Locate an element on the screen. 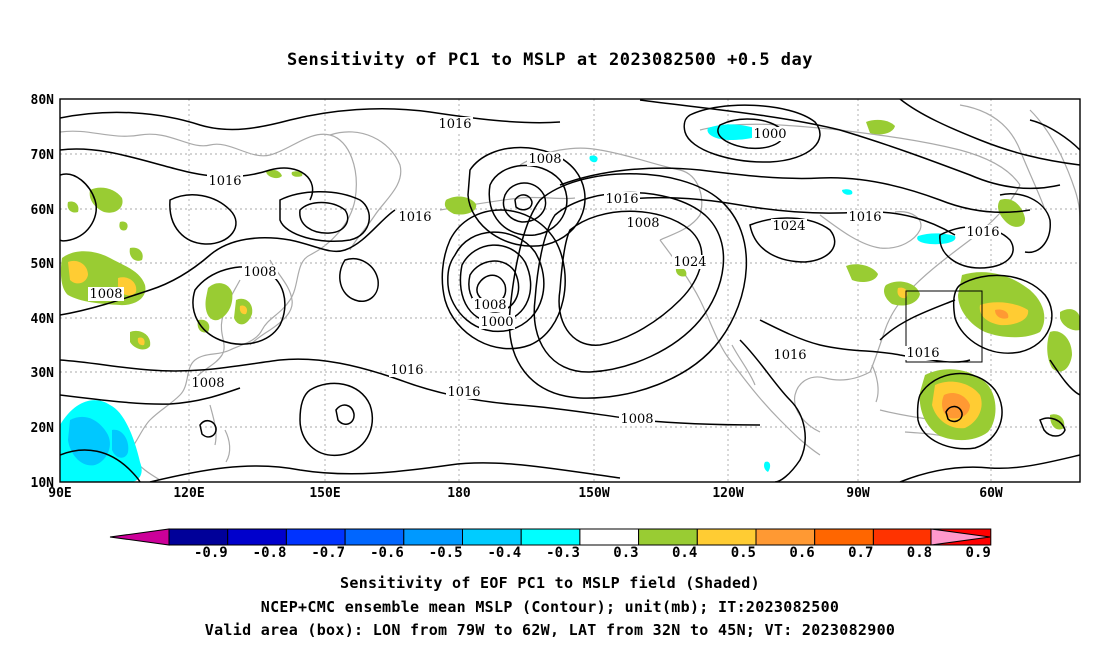 The image size is (1100, 650). colorbar-tick-label: -0.6 is located at coordinates (387, 553).